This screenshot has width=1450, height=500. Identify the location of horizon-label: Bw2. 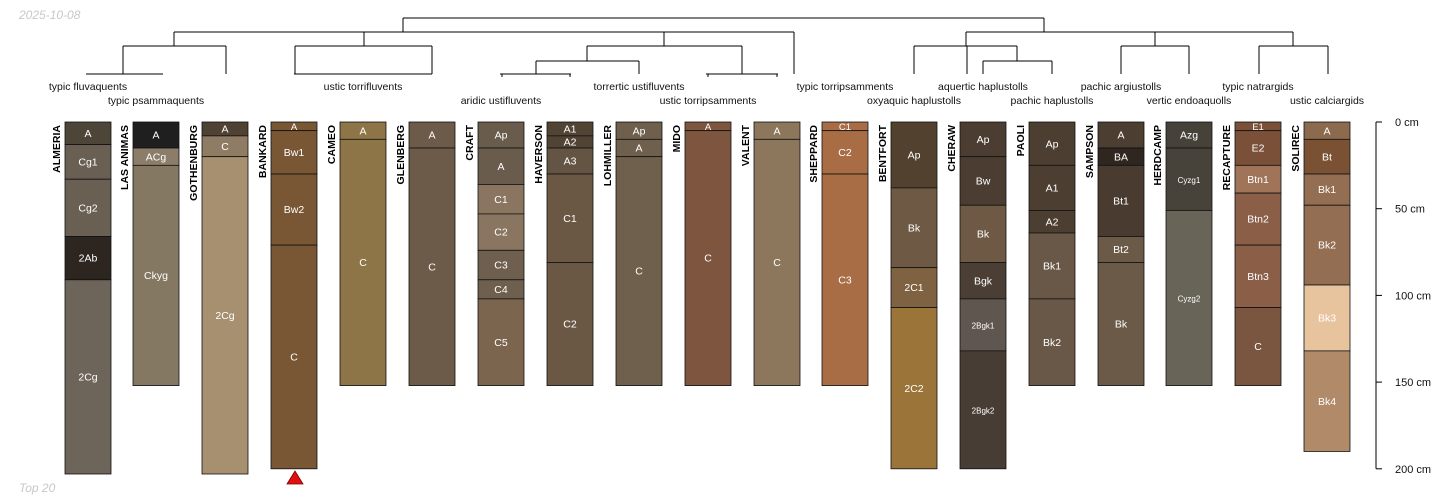
(294, 210).